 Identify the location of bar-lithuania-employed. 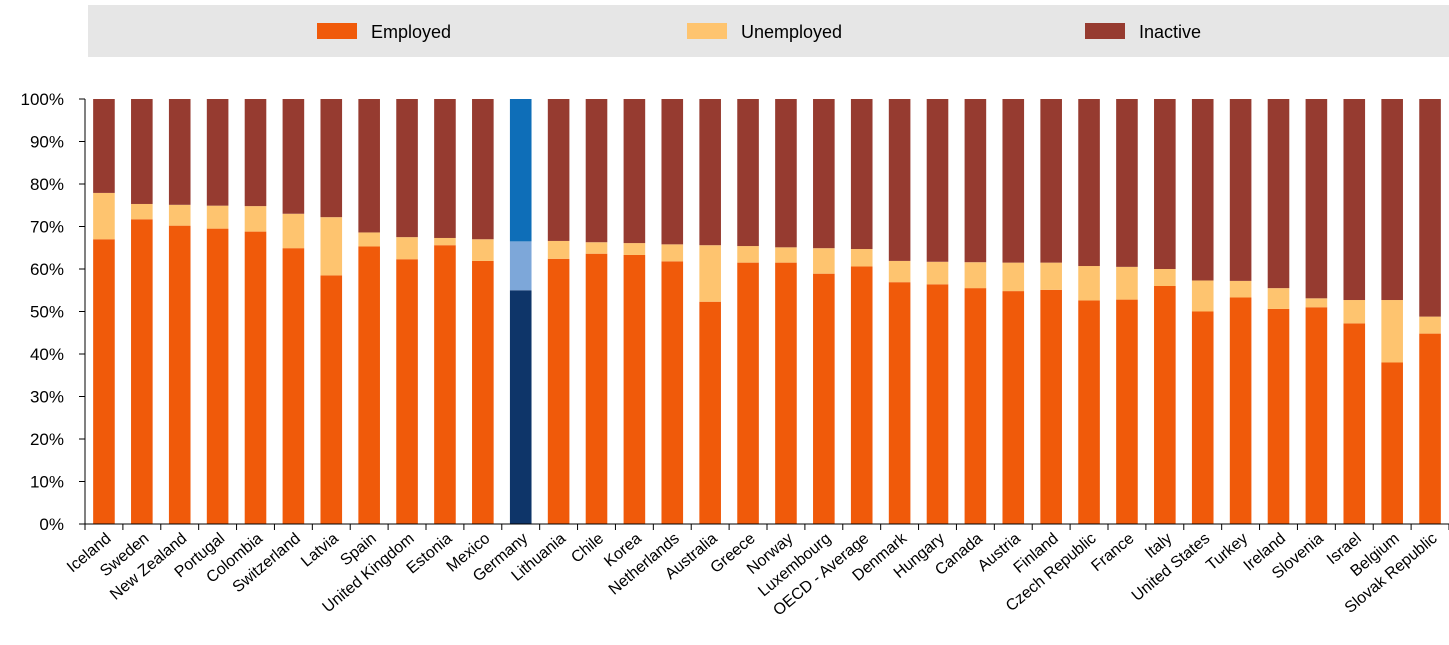
(558, 391).